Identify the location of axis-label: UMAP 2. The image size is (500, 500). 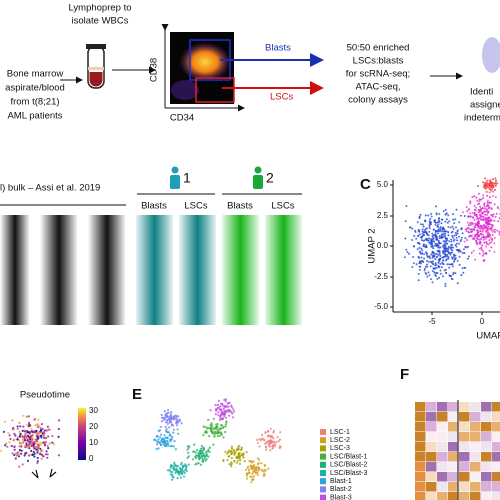
(372, 245).